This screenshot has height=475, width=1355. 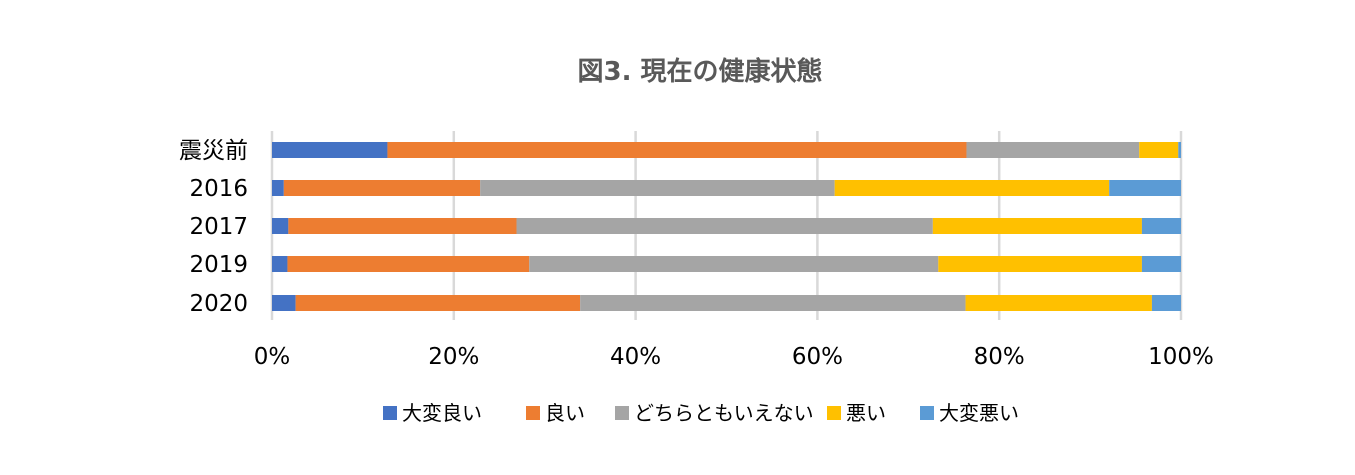 I want to click on category-label: 2016, so click(x=218, y=189).